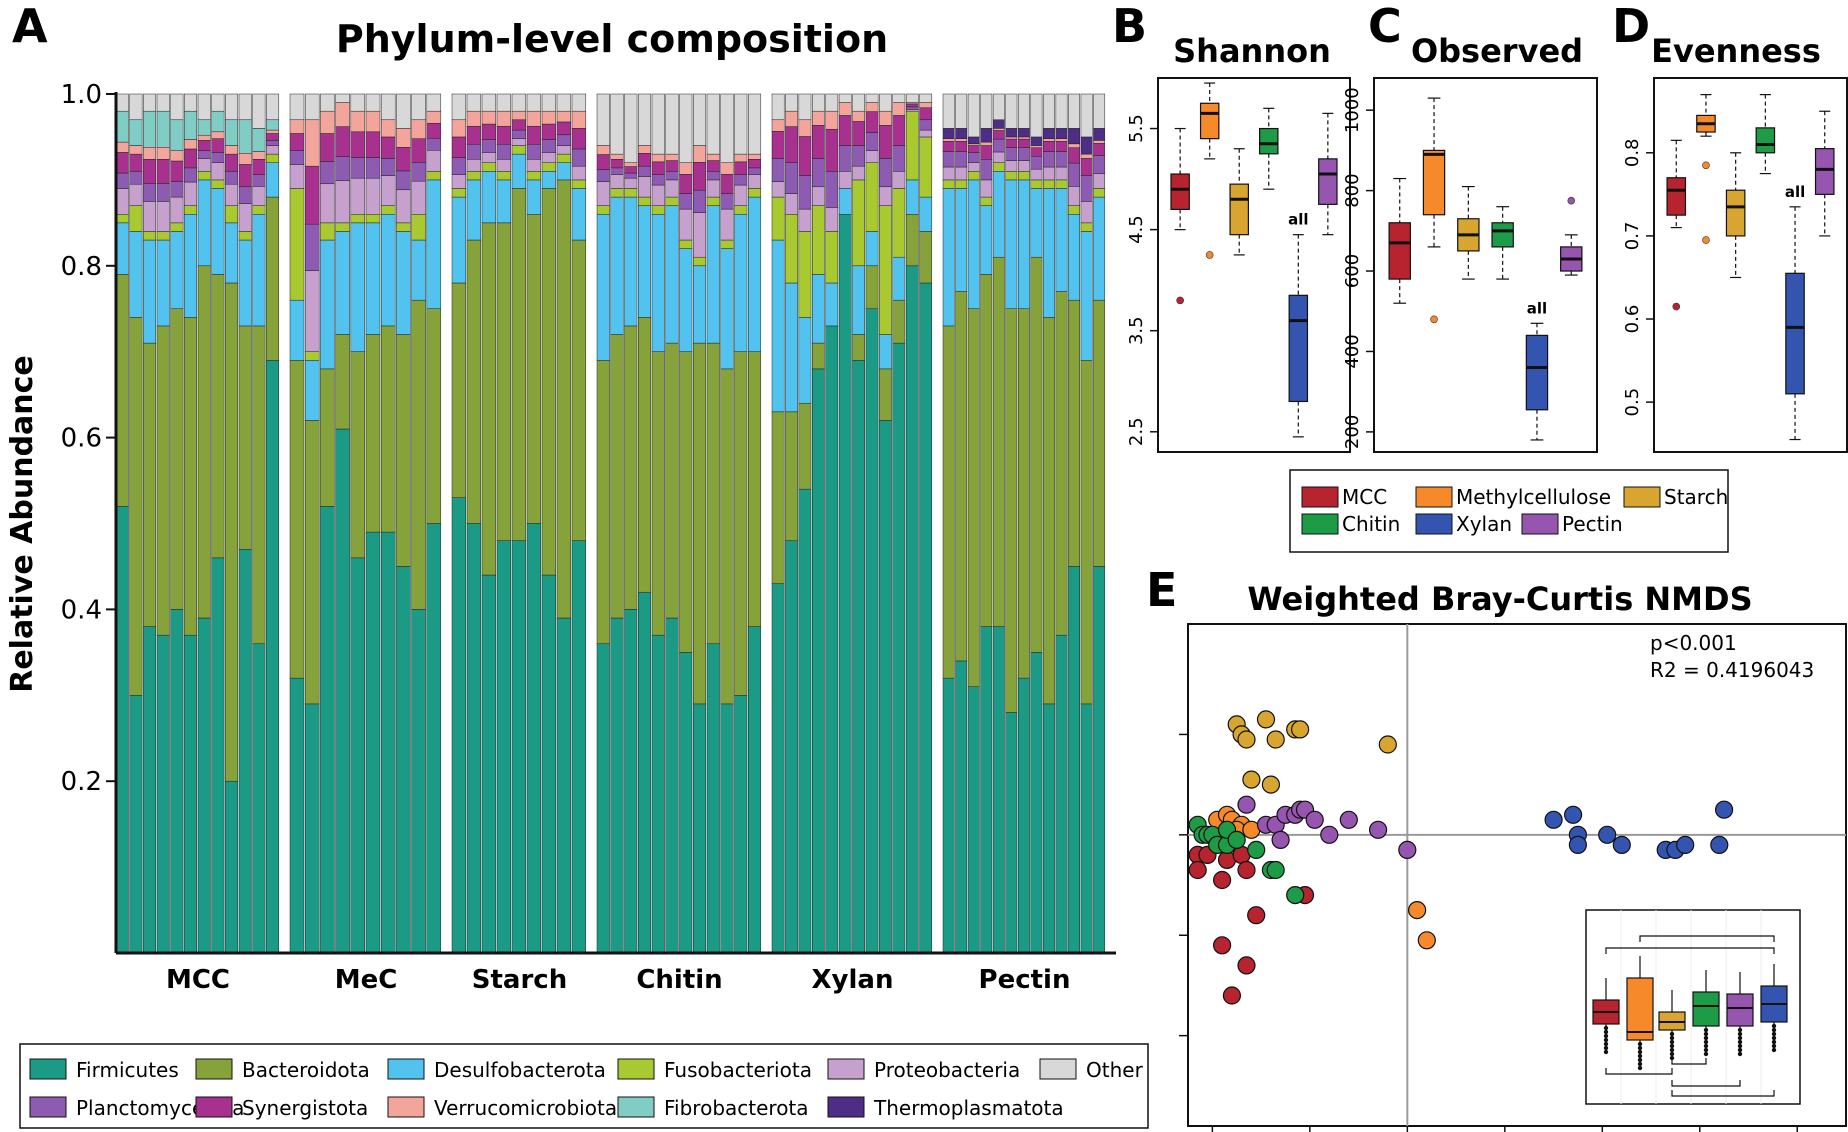 The height and width of the screenshot is (1132, 1848). I want to click on shannon-title: Shannon, so click(1252, 51).